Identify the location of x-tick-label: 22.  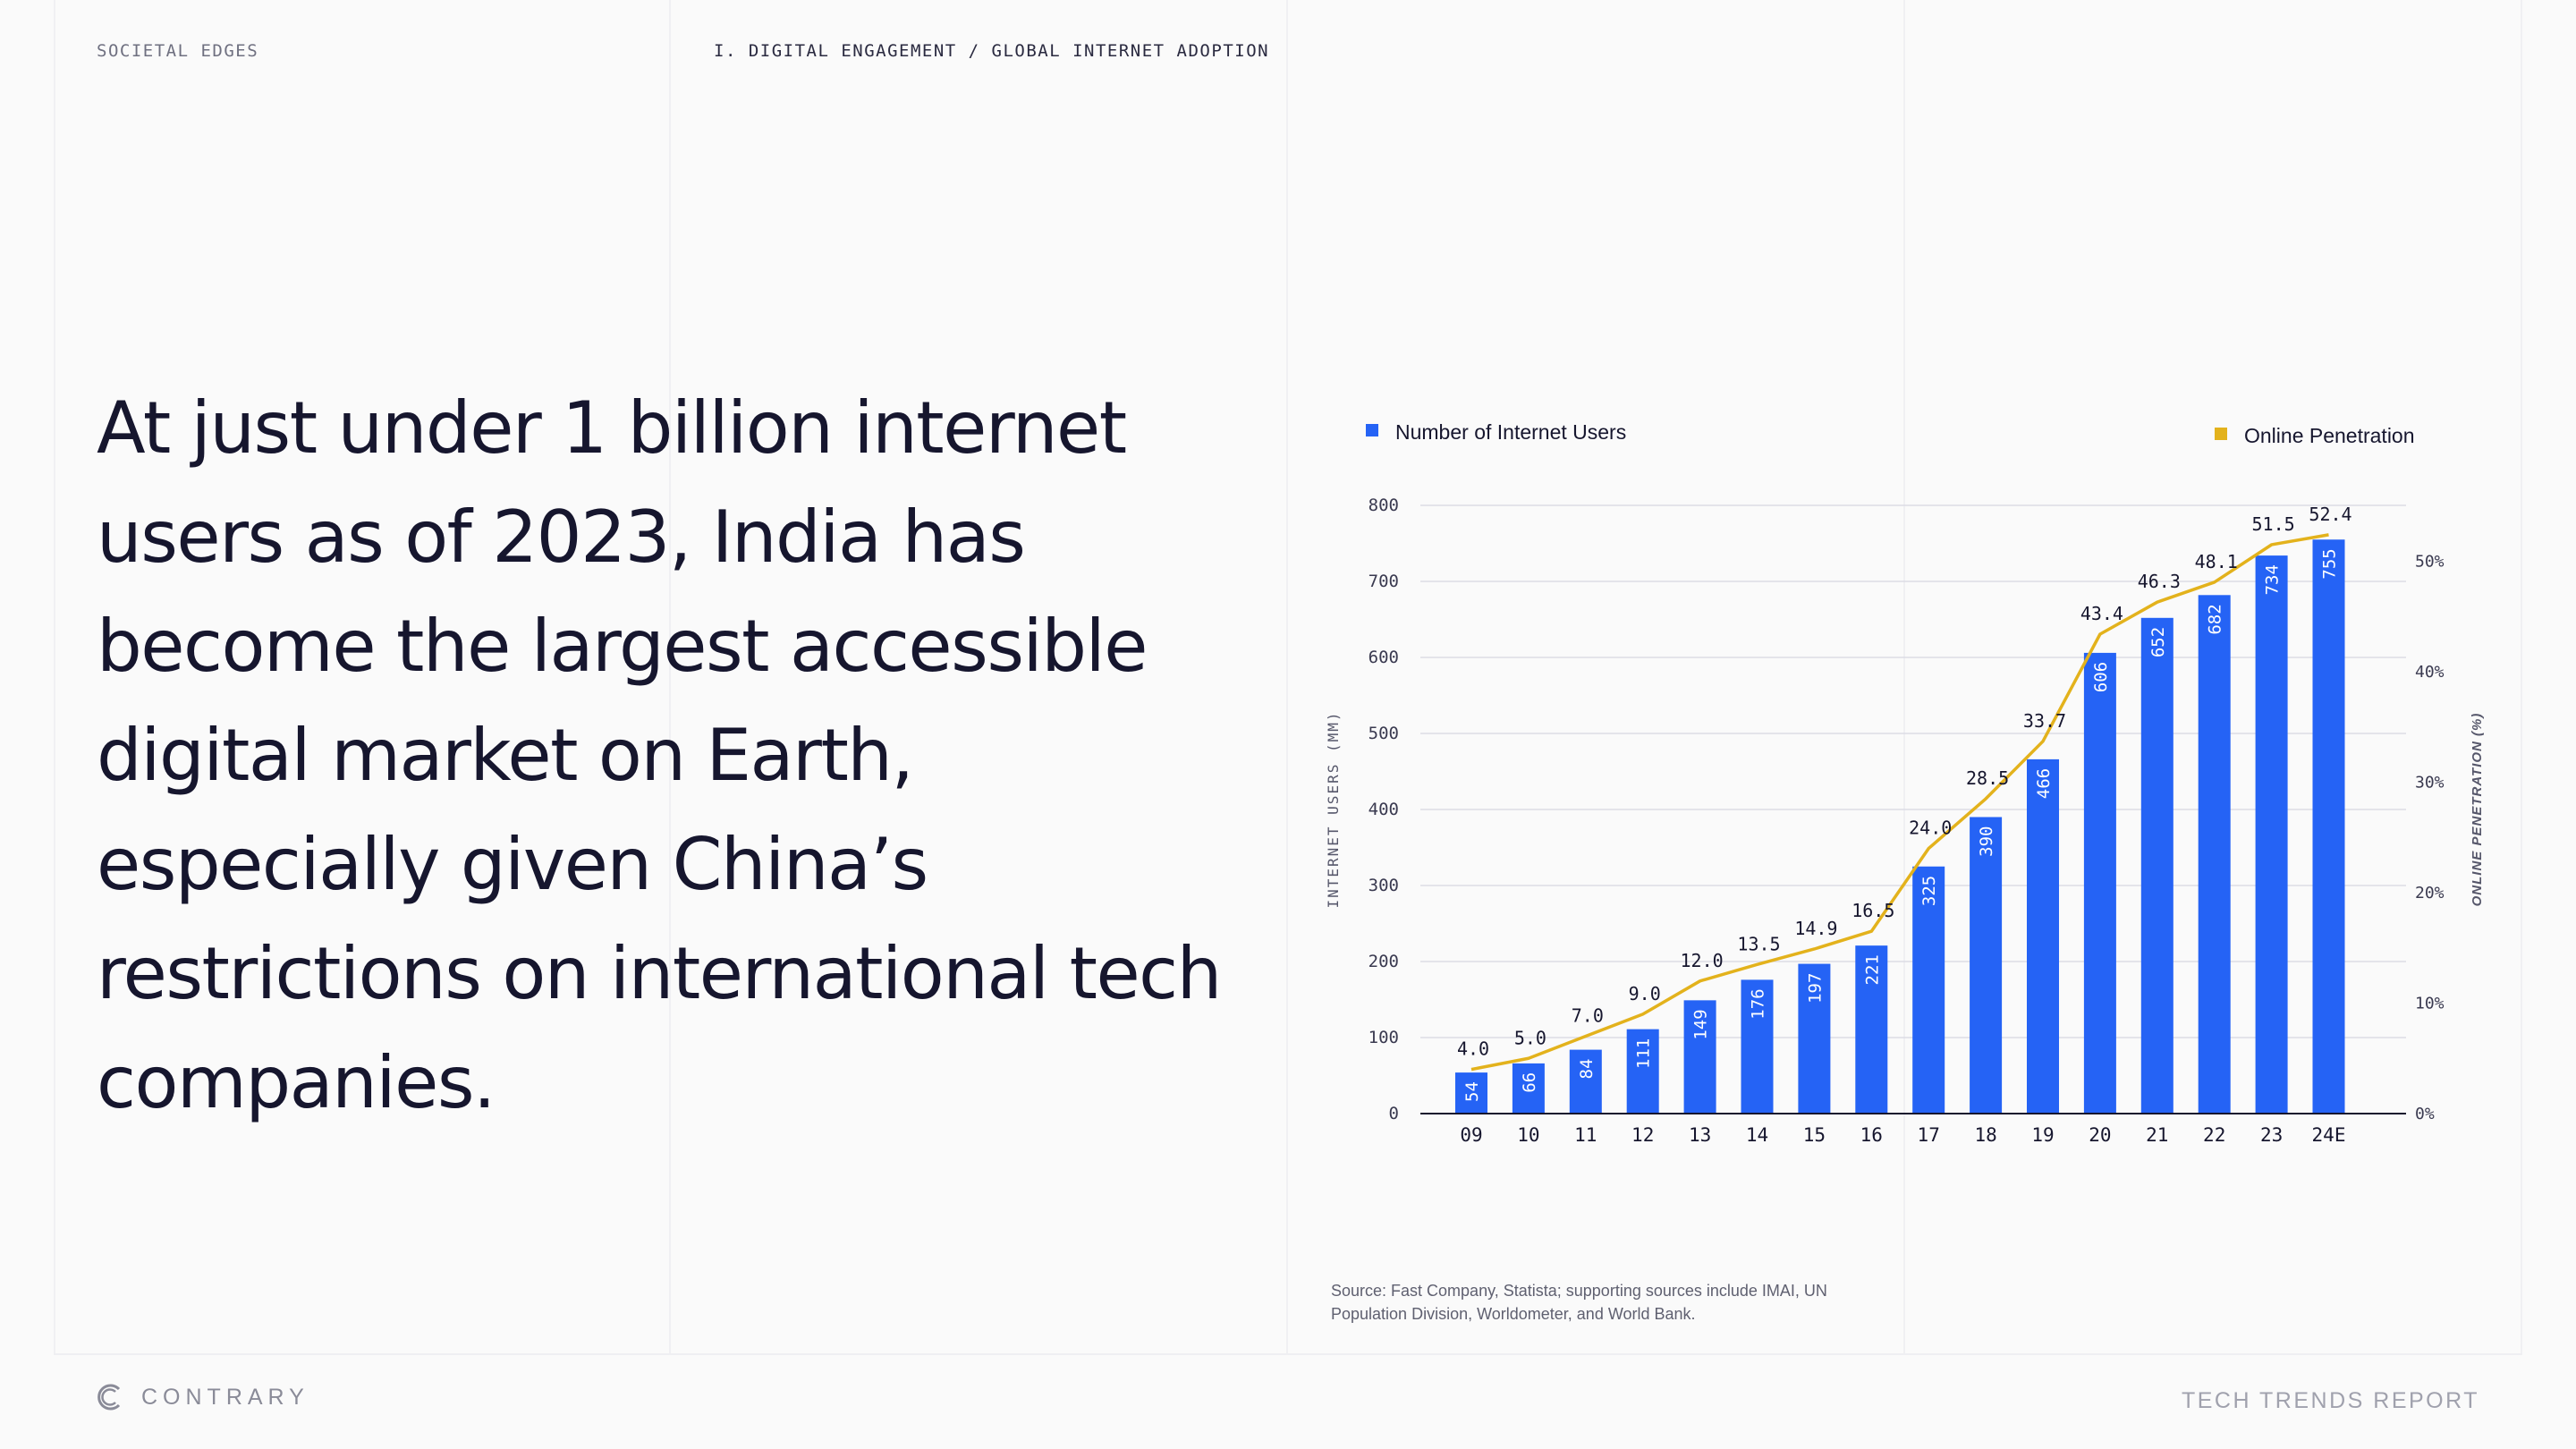
(2214, 1135).